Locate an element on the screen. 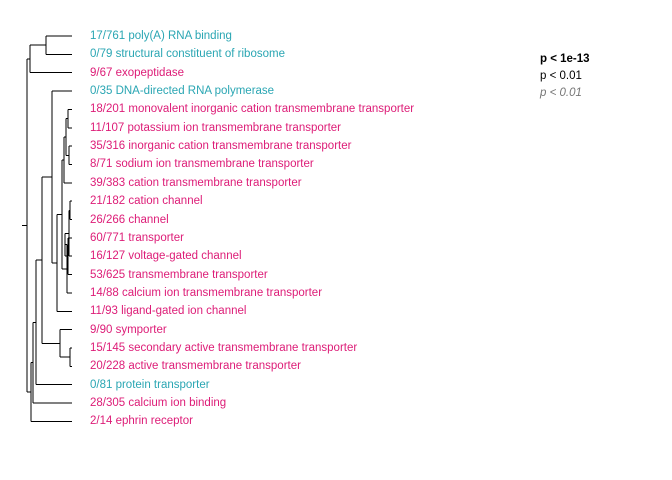 This screenshot has width=672, height=480. legend-weak: p < 0.01 is located at coordinates (561, 93).